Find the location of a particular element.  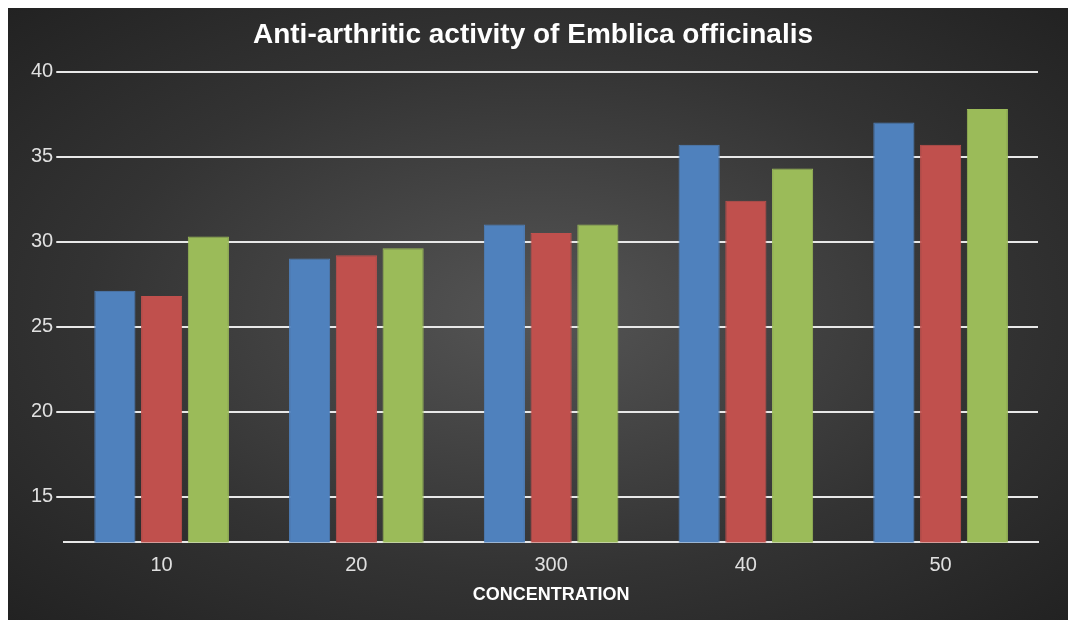

x-tick-label: 300 is located at coordinates (551, 563).